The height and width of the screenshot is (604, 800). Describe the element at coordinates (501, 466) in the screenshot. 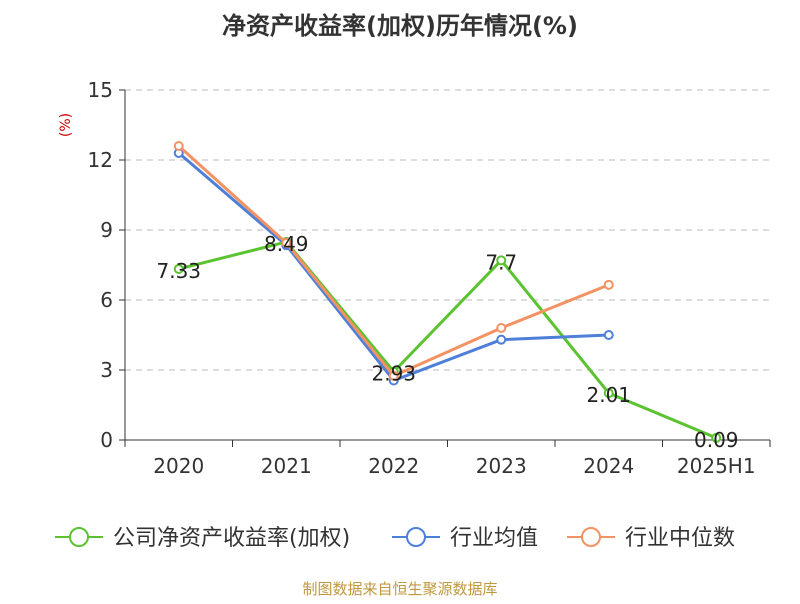

I see `x-tick-label-3: 2023` at that location.